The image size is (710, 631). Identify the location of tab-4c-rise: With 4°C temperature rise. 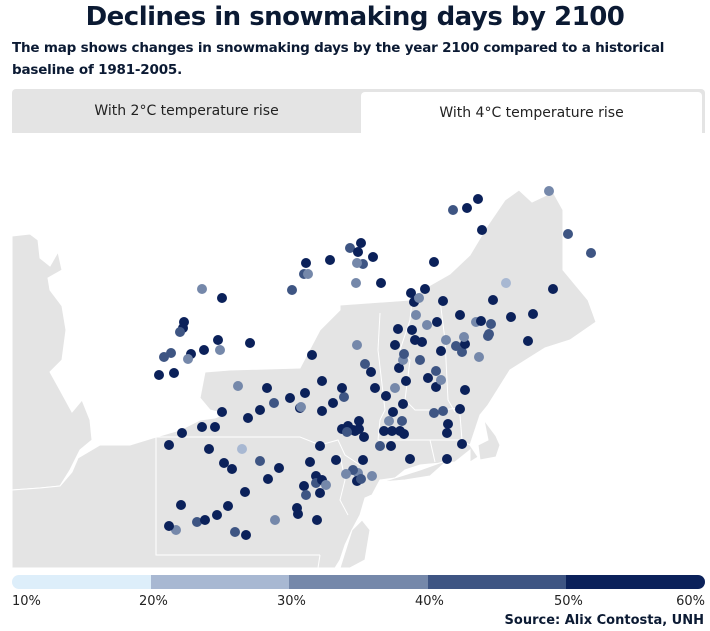
(531, 112).